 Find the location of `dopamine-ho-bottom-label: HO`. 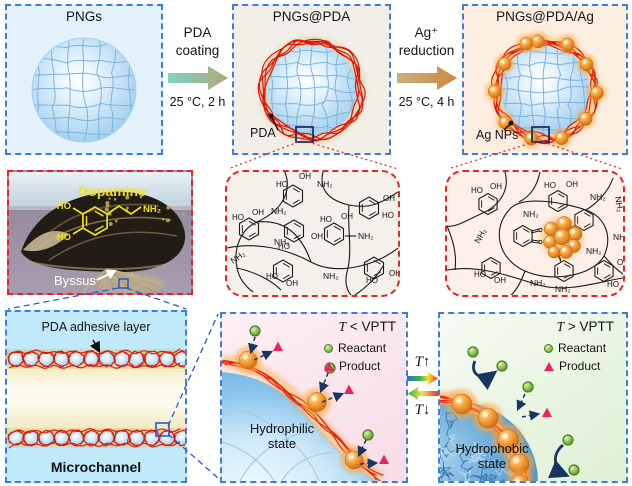

dopamine-ho-bottom-label: HO is located at coordinates (64, 237).